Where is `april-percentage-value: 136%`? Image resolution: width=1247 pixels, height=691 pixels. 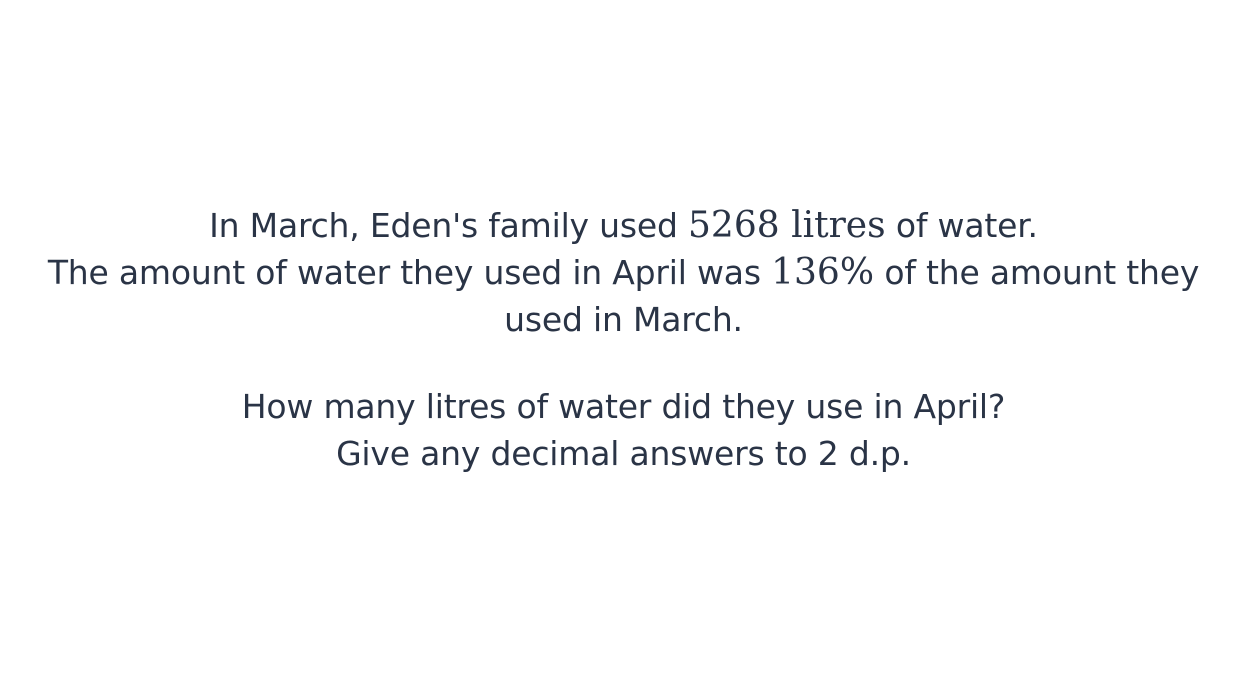
april-percentage-value: 136% is located at coordinates (823, 272).